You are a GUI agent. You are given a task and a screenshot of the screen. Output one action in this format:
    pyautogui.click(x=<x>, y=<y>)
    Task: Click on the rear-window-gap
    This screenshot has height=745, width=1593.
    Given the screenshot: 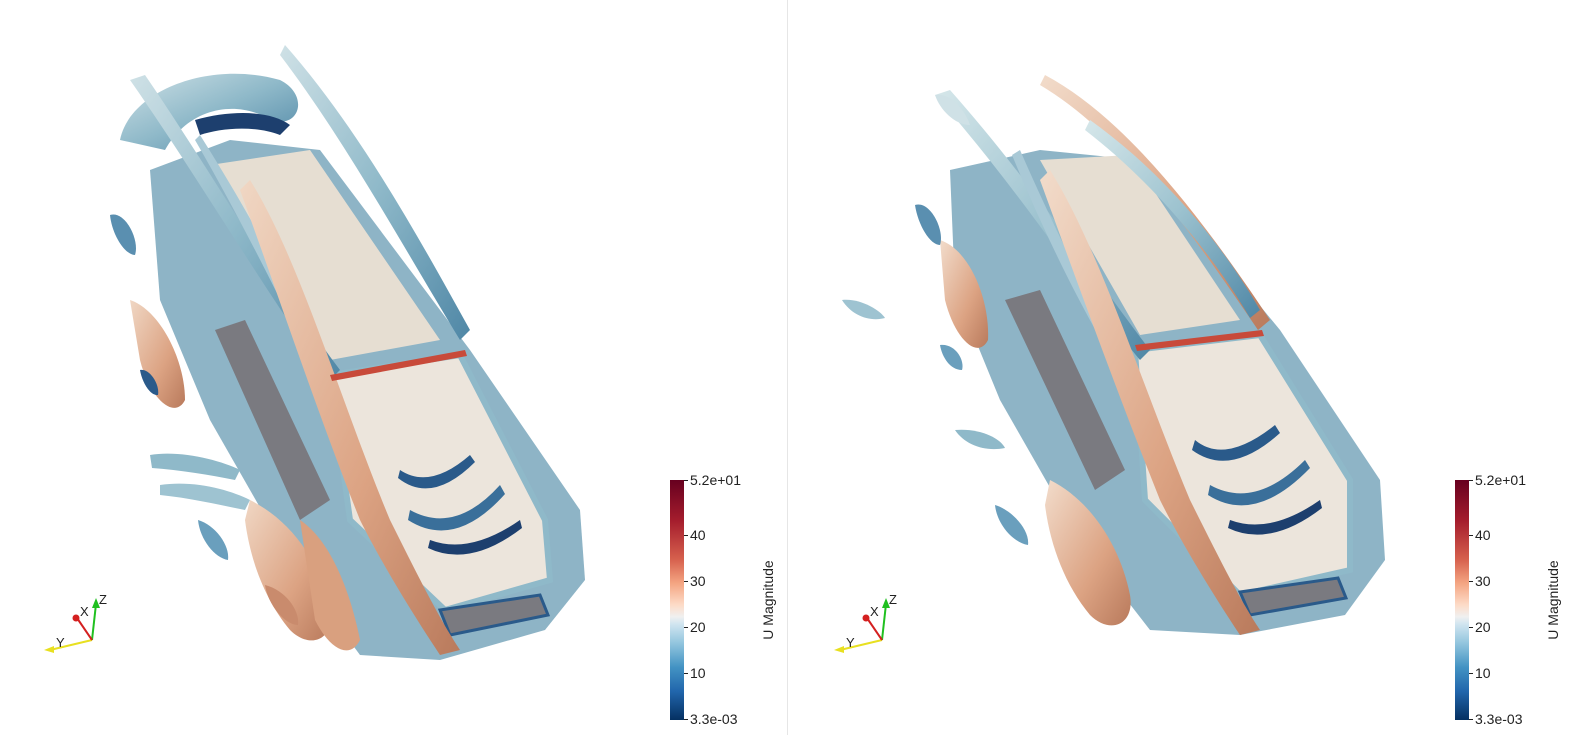 What is the action you would take?
    pyautogui.click(x=242, y=124)
    